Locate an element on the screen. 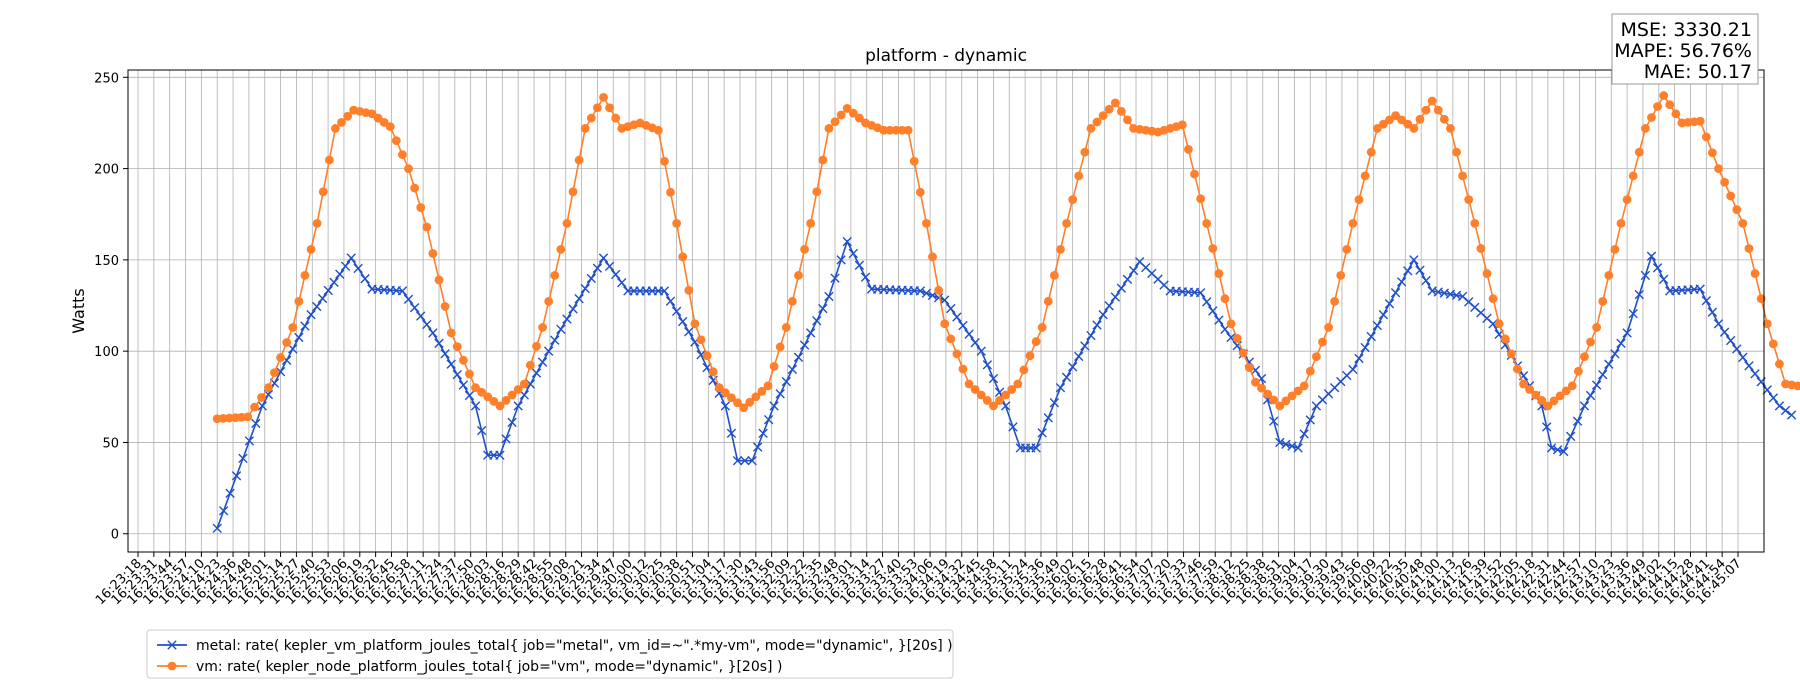 This screenshot has width=1800, height=700. metric-mse: MSE: 3330.21 is located at coordinates (1686, 30).